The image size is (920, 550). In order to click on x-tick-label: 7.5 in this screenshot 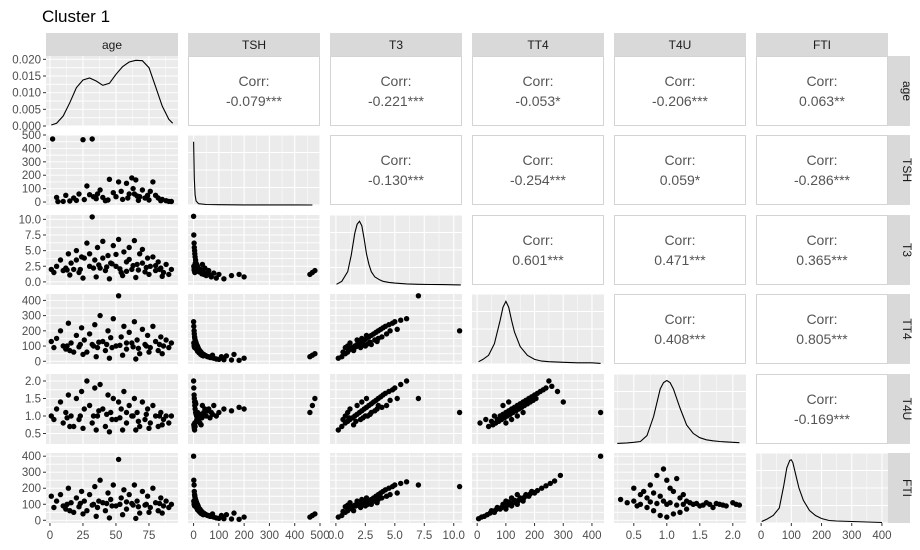, I will do `click(424, 536)`.